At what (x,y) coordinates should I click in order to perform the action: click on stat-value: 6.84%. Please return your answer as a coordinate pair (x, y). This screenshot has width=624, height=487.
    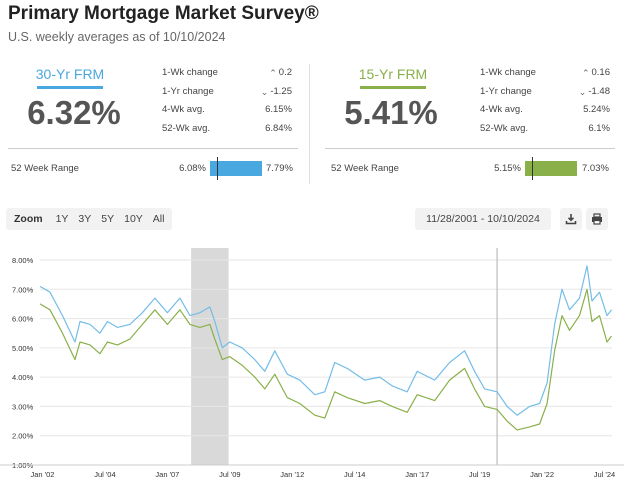
    Looking at the image, I should click on (278, 128).